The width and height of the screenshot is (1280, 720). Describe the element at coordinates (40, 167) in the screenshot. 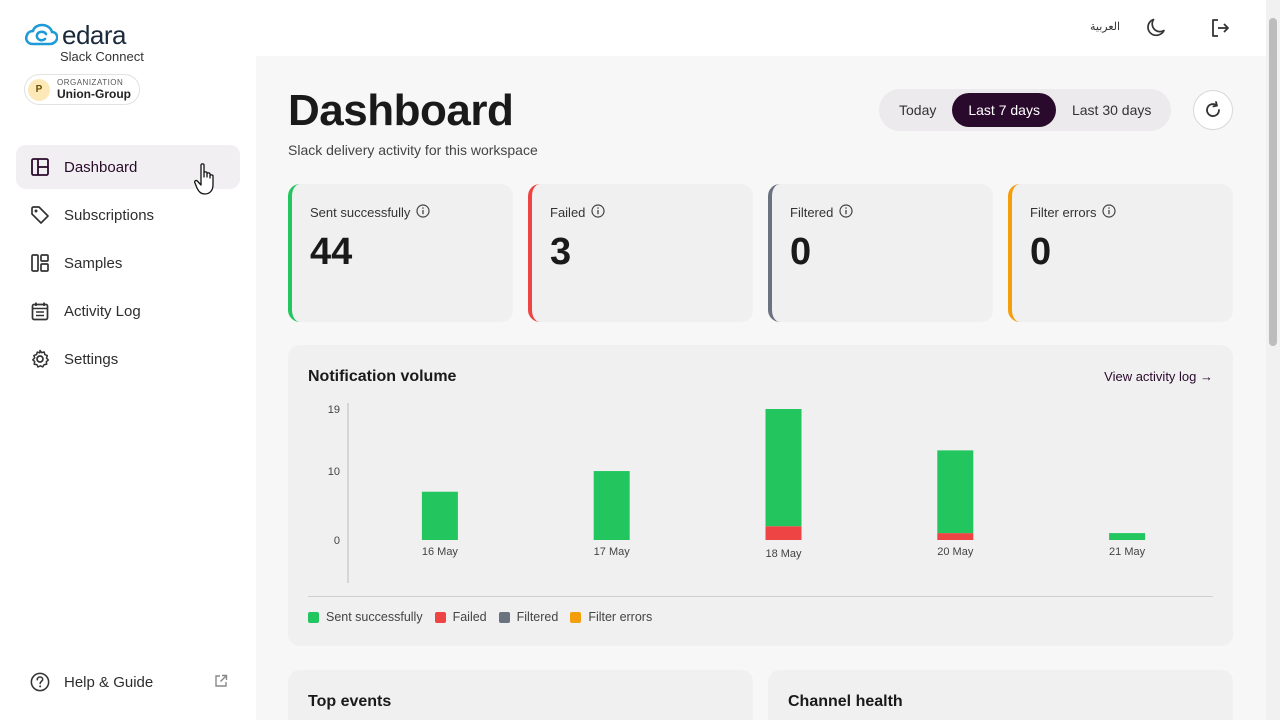

I see `layout-icon` at that location.